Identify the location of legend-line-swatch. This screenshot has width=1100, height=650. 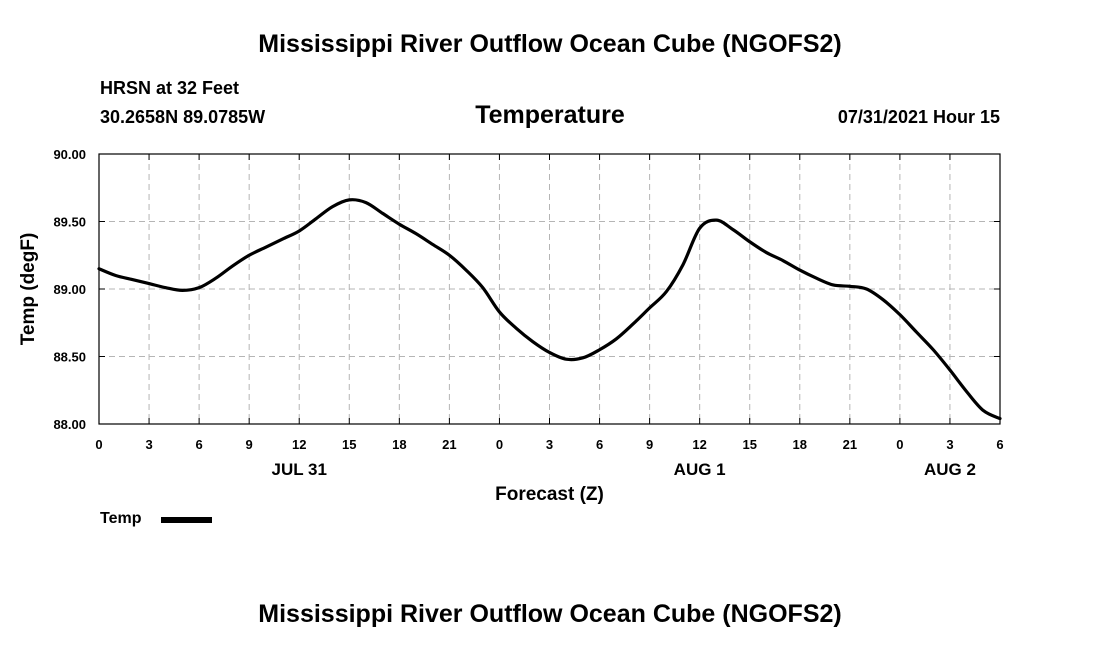
(186, 520).